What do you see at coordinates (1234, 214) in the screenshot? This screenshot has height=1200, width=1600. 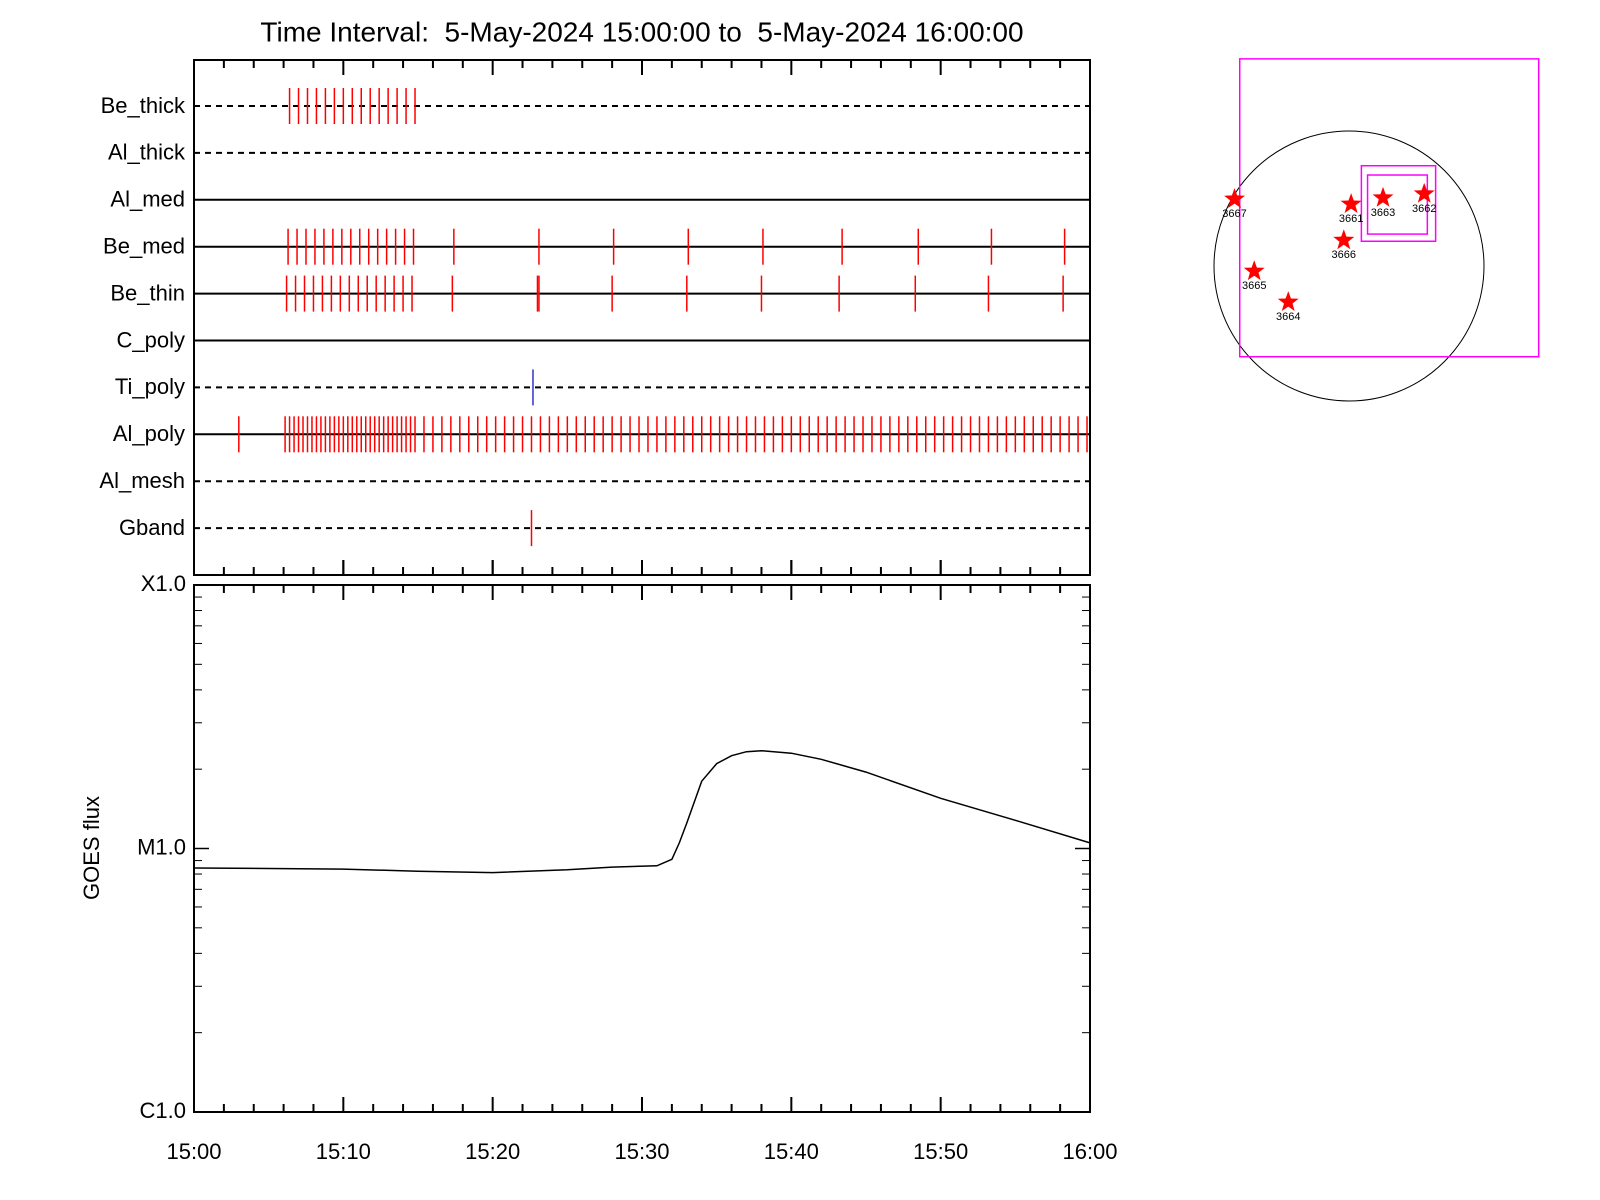 I see `region-label: 3667` at bounding box center [1234, 214].